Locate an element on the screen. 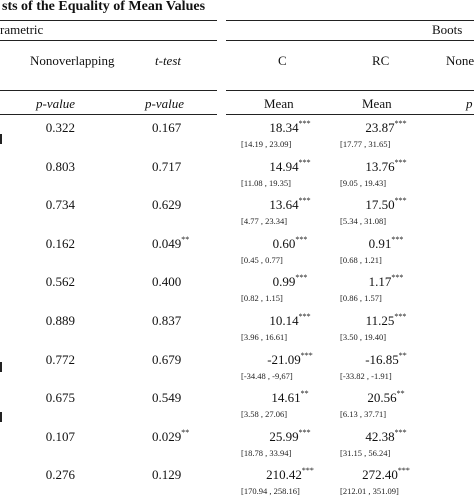 The height and width of the screenshot is (496, 474). rc-confidence-interval: [9.05 , 19.43] is located at coordinates (363, 183).